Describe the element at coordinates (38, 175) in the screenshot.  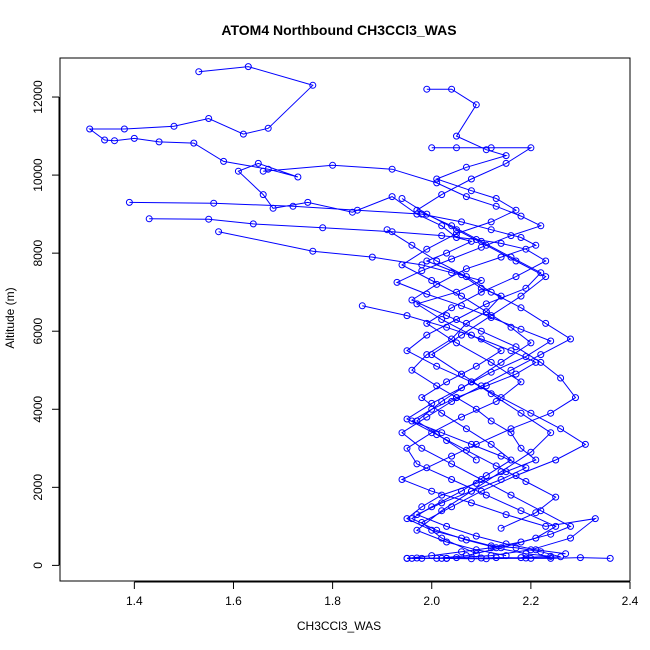
I see `y-tick-label: 10000` at that location.